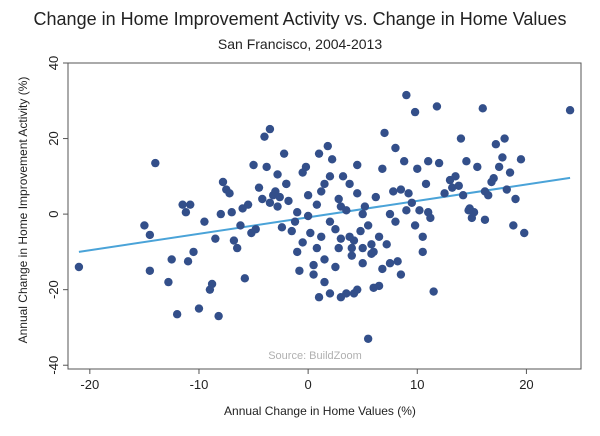 This screenshot has height=436, width=600. What do you see at coordinates (53, 63) in the screenshot?
I see `y-tick-label: 40` at bounding box center [53, 63].